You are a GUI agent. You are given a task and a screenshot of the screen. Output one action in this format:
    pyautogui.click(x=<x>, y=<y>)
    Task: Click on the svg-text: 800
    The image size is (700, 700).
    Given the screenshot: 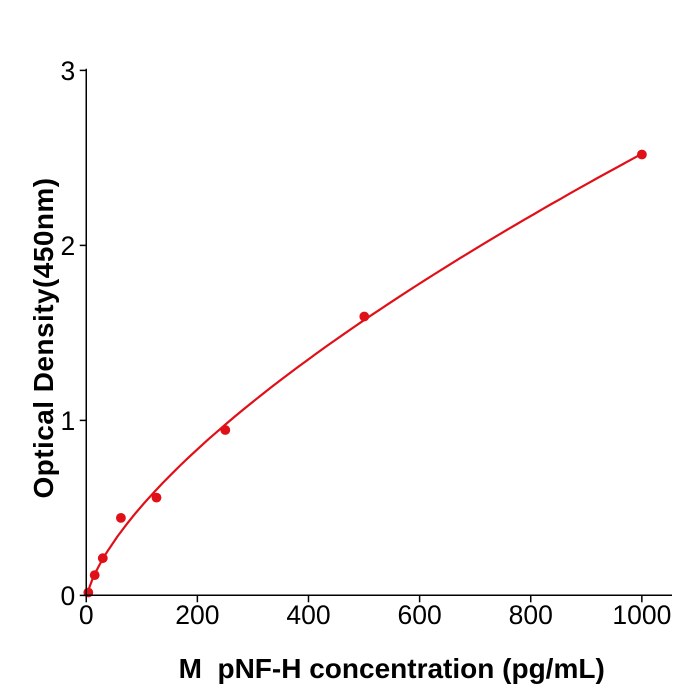 What is the action you would take?
    pyautogui.click(x=531, y=615)
    